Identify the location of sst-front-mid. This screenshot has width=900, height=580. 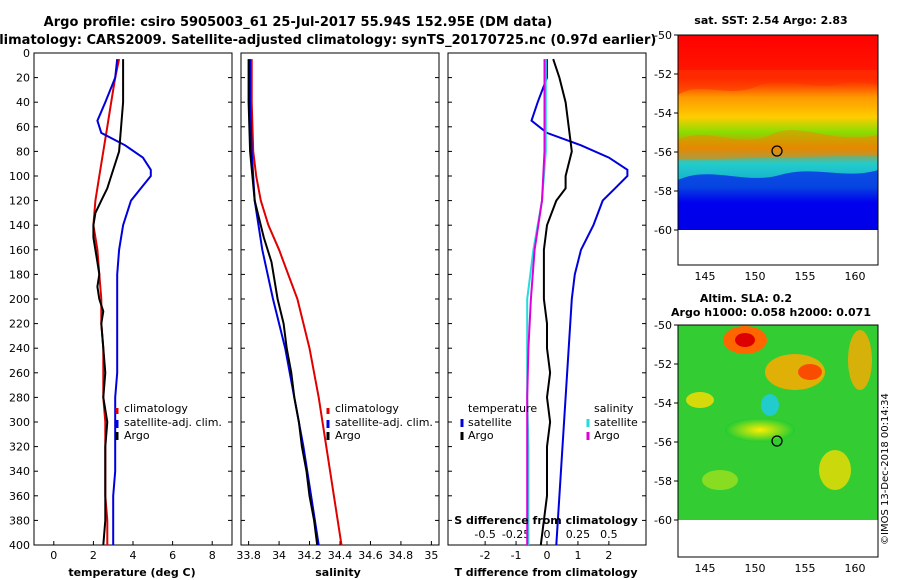
(778, 145).